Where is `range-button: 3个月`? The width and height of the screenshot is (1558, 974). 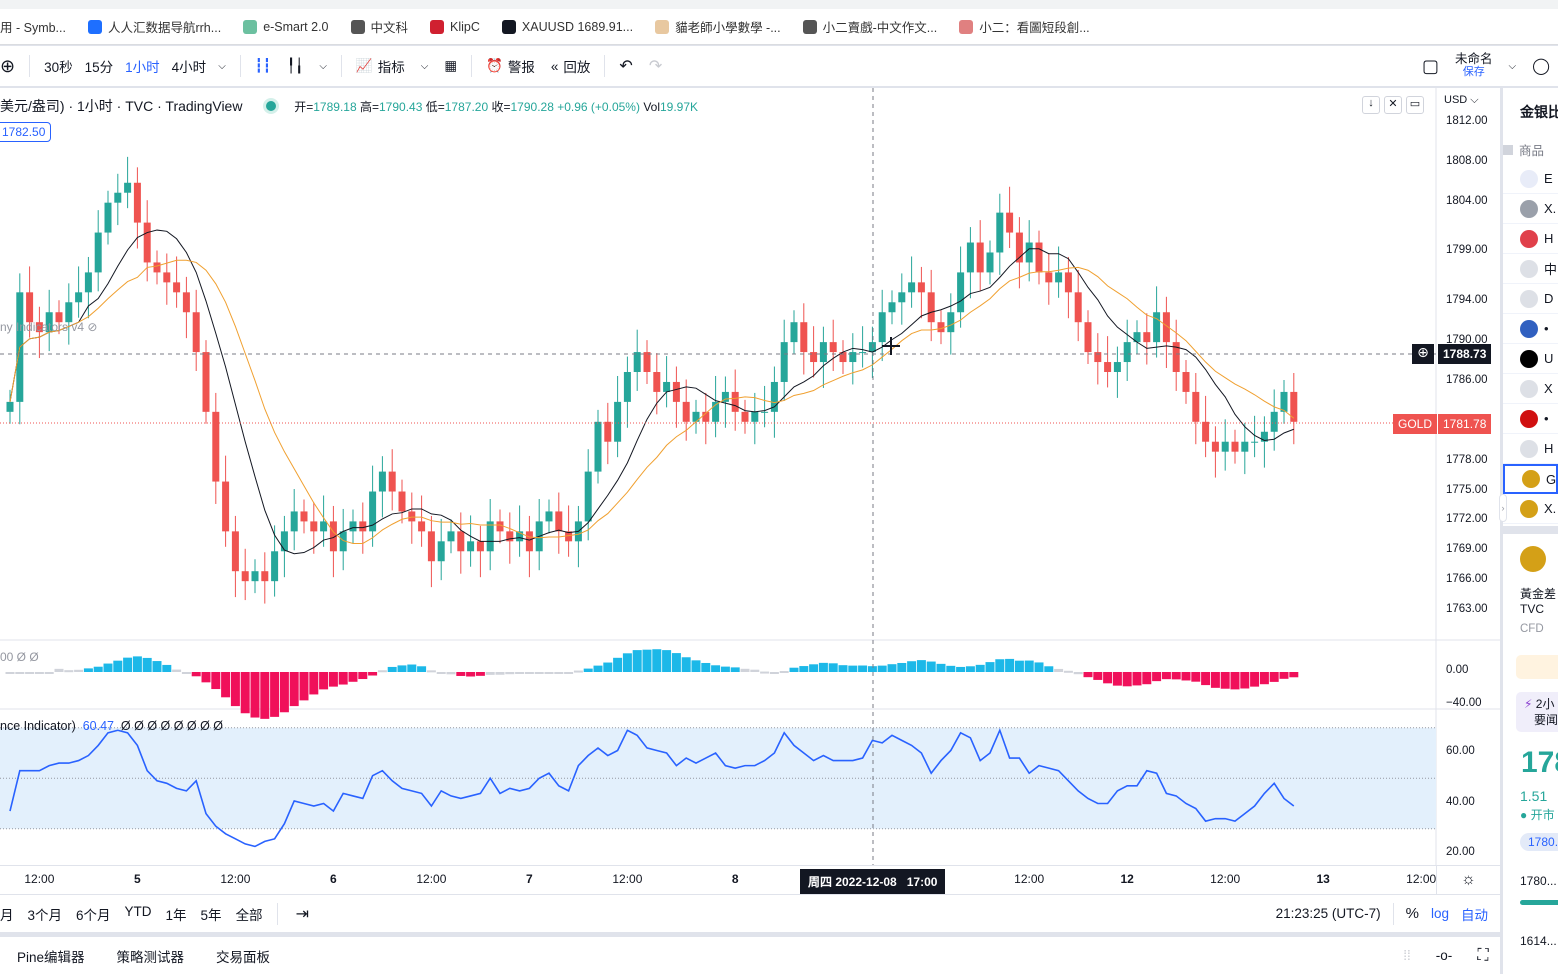 range-button: 3个月 is located at coordinates (45, 915).